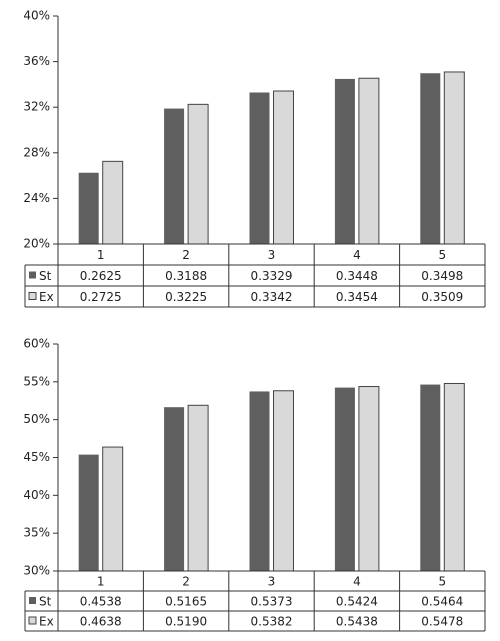 The image size is (500, 641). Describe the element at coordinates (186, 276) in the screenshot. I see `table-value: 0.3188` at that location.